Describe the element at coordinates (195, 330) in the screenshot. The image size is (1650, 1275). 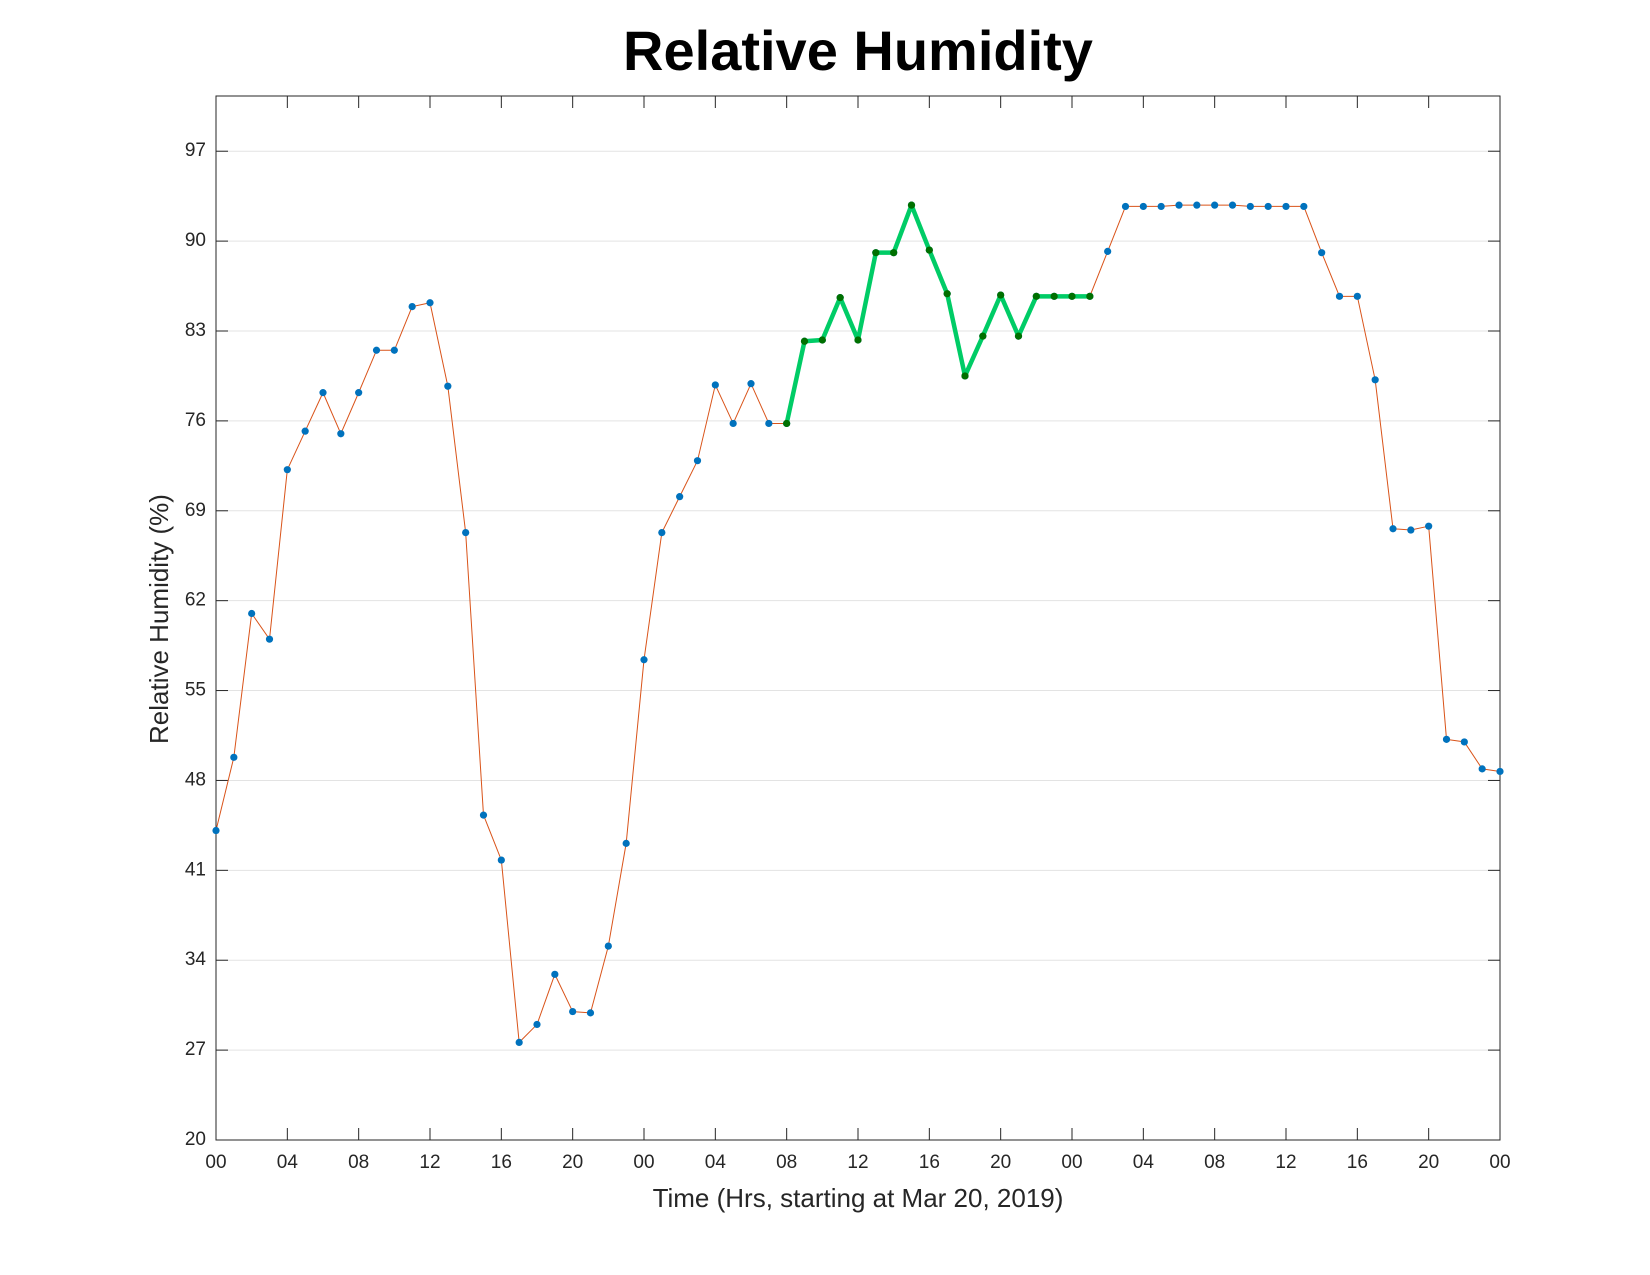
I see `y-tick-label: 83` at that location.